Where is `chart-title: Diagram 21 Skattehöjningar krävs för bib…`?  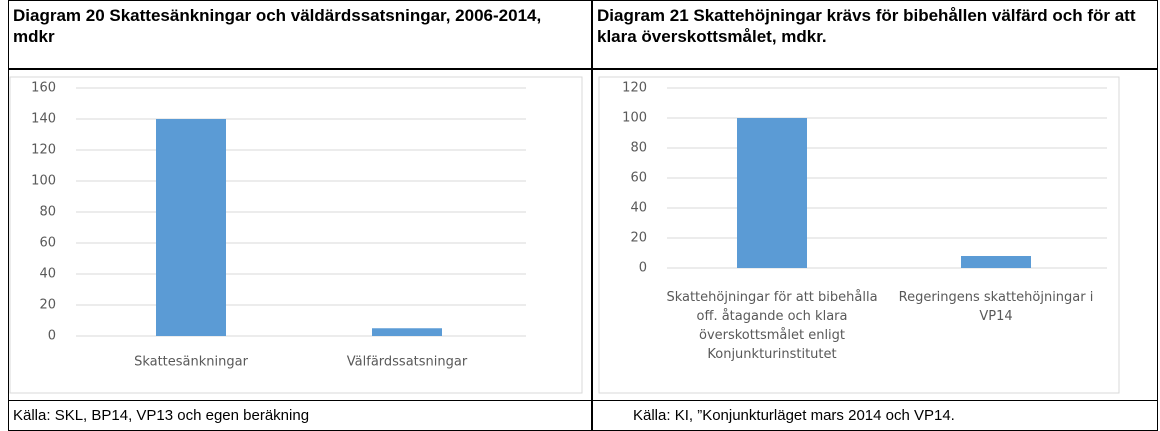 chart-title: Diagram 21 Skattehöjningar krävs för bib… is located at coordinates (875, 35).